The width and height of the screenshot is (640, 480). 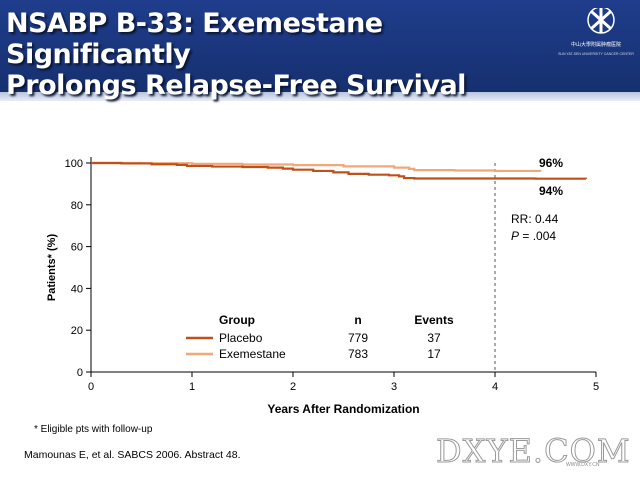 I want to click on footnote: * Eligible pts with follow-up, so click(x=93, y=429).